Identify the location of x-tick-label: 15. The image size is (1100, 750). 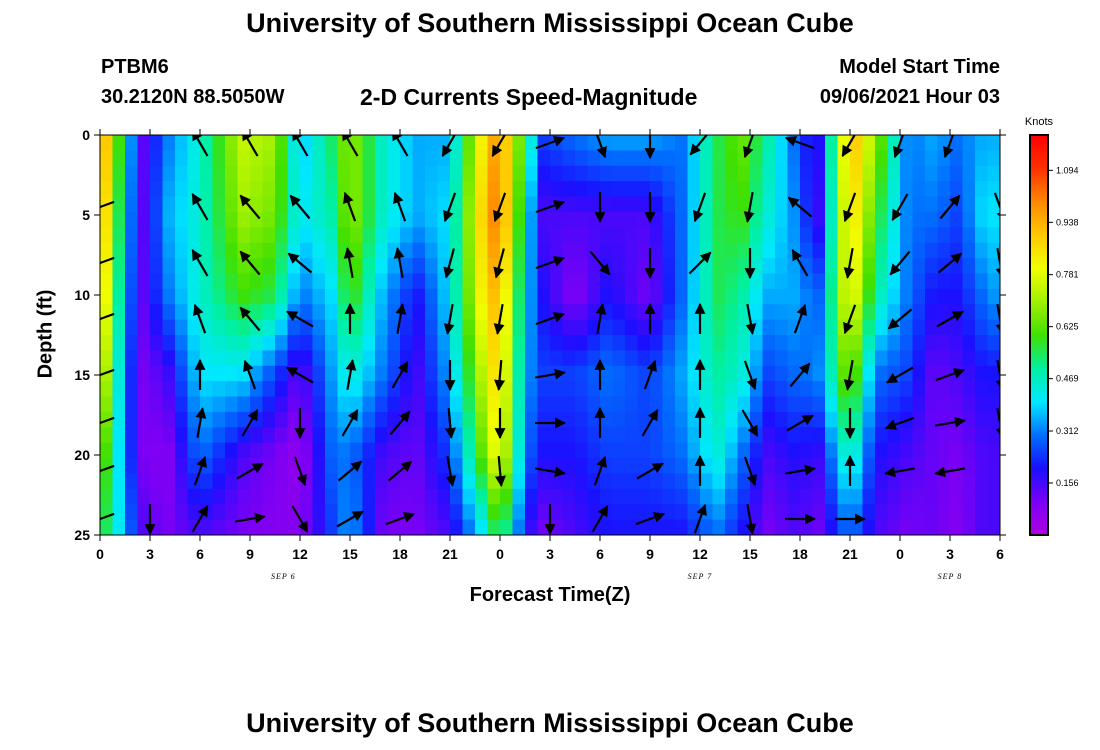
(750, 554).